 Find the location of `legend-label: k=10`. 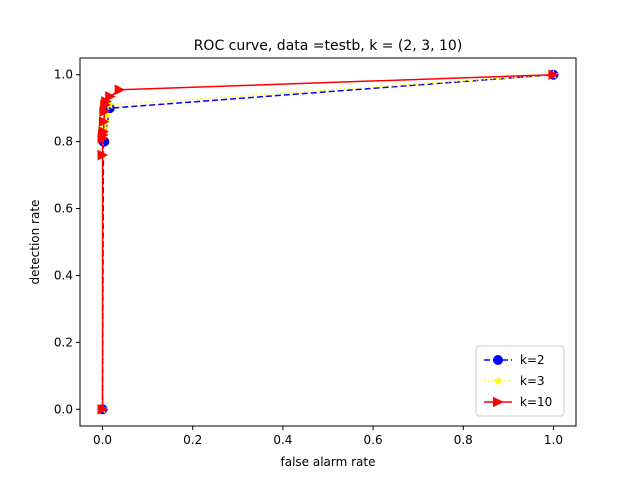

legend-label: k=10 is located at coordinates (536, 402).